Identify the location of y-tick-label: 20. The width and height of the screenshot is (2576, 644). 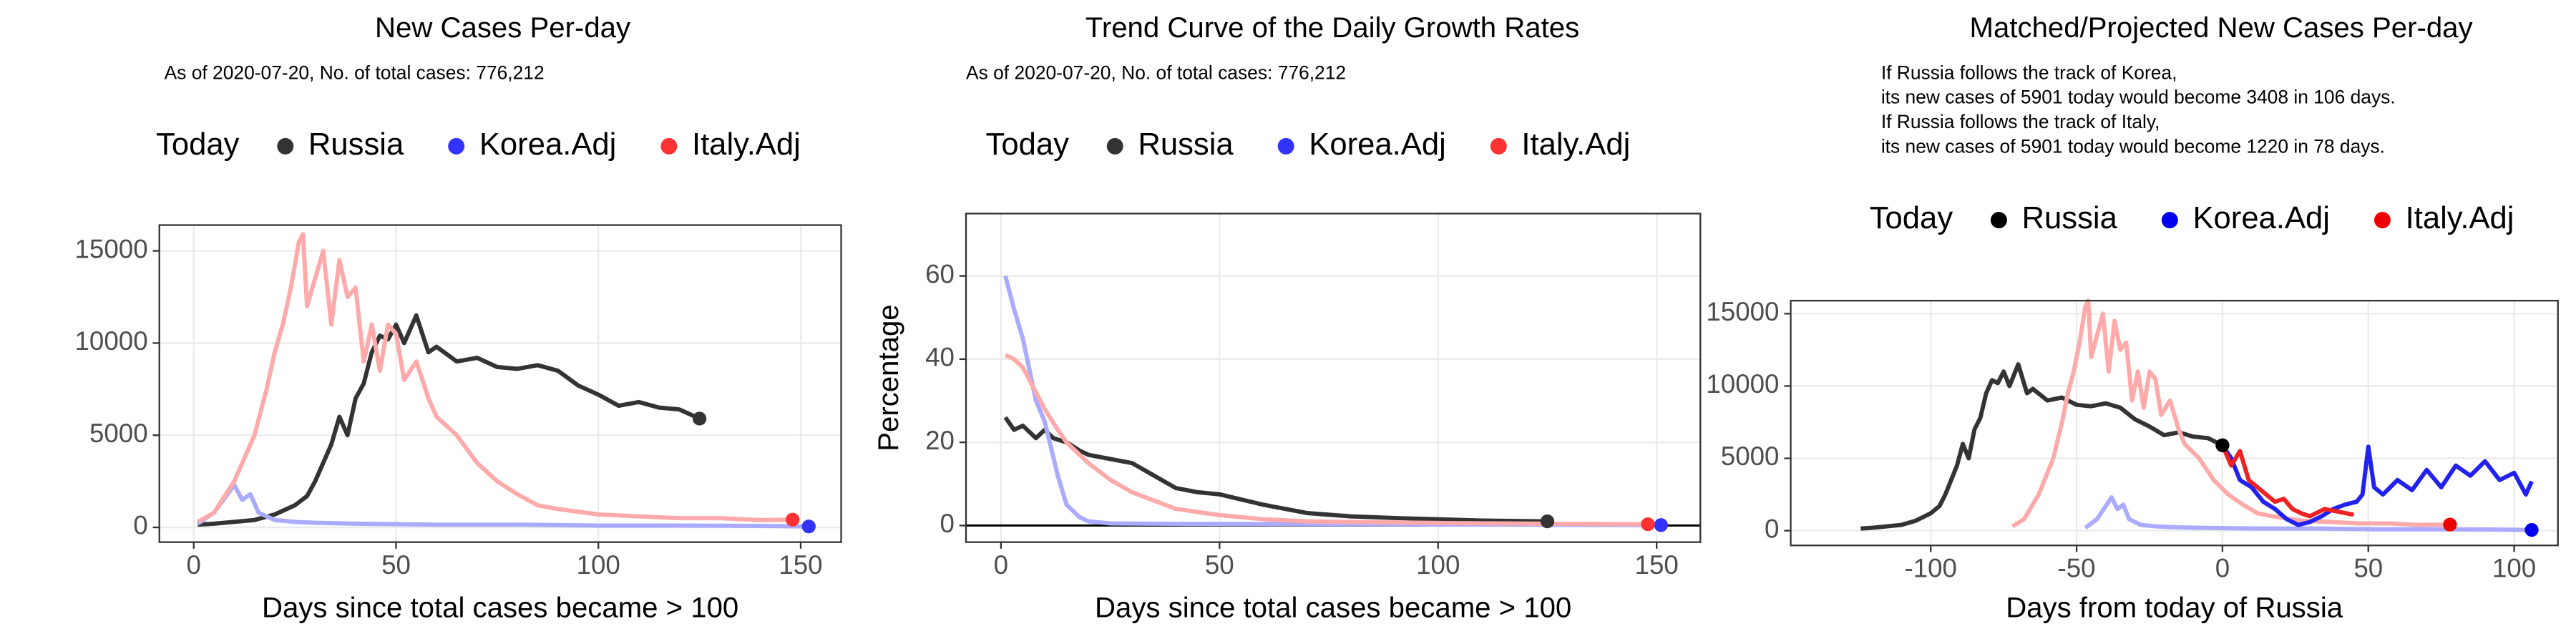
(940, 440).